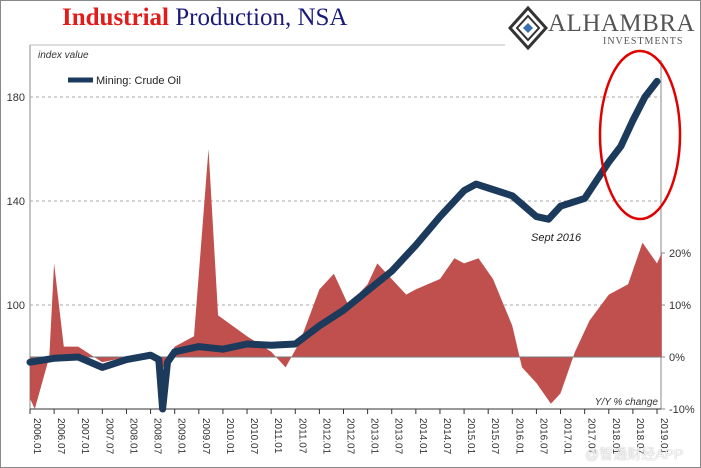  Describe the element at coordinates (325, 436) in the screenshot. I see `x-tick-label: 2012.01` at that location.